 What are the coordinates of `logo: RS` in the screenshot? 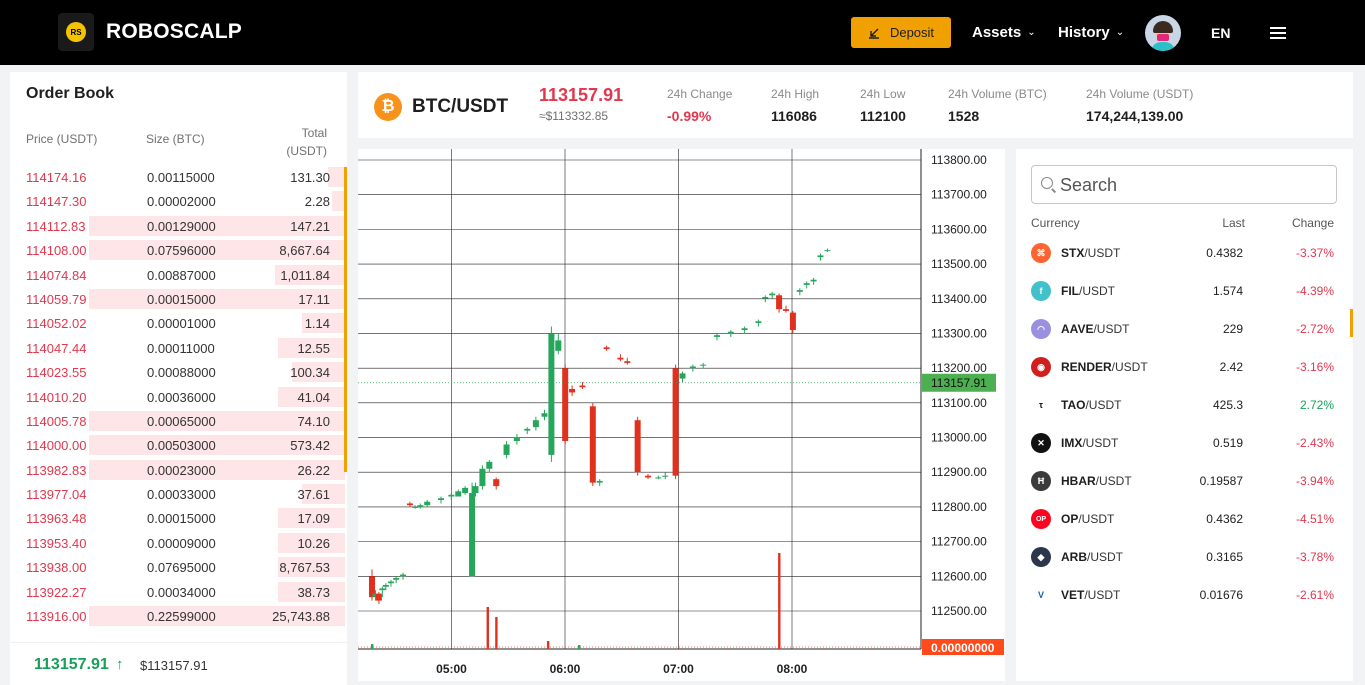 It's located at (76, 32).